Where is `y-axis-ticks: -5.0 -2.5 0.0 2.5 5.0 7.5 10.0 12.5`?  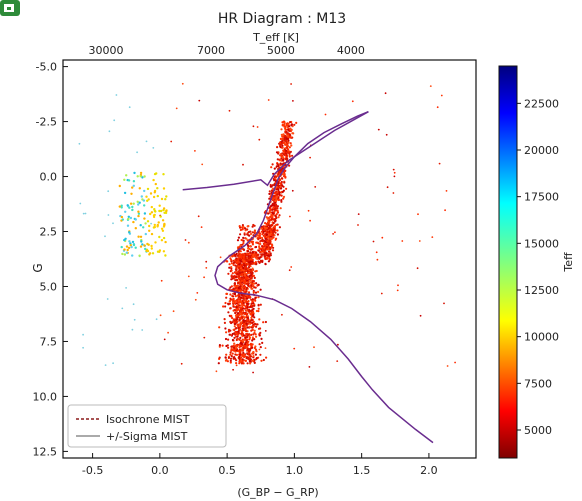 y-axis-ticks: -5.0 -2.5 0.0 2.5 5.0 7.5 10.0 12.5 is located at coordinates (50, 259).